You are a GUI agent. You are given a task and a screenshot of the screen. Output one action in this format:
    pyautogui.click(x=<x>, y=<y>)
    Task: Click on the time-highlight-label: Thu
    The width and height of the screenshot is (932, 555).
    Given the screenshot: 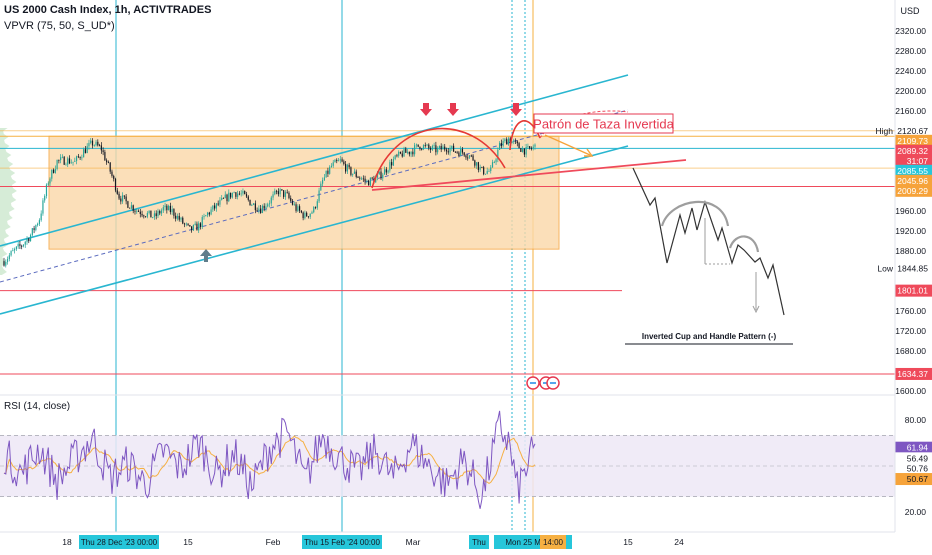 What is the action you would take?
    pyautogui.click(x=479, y=542)
    